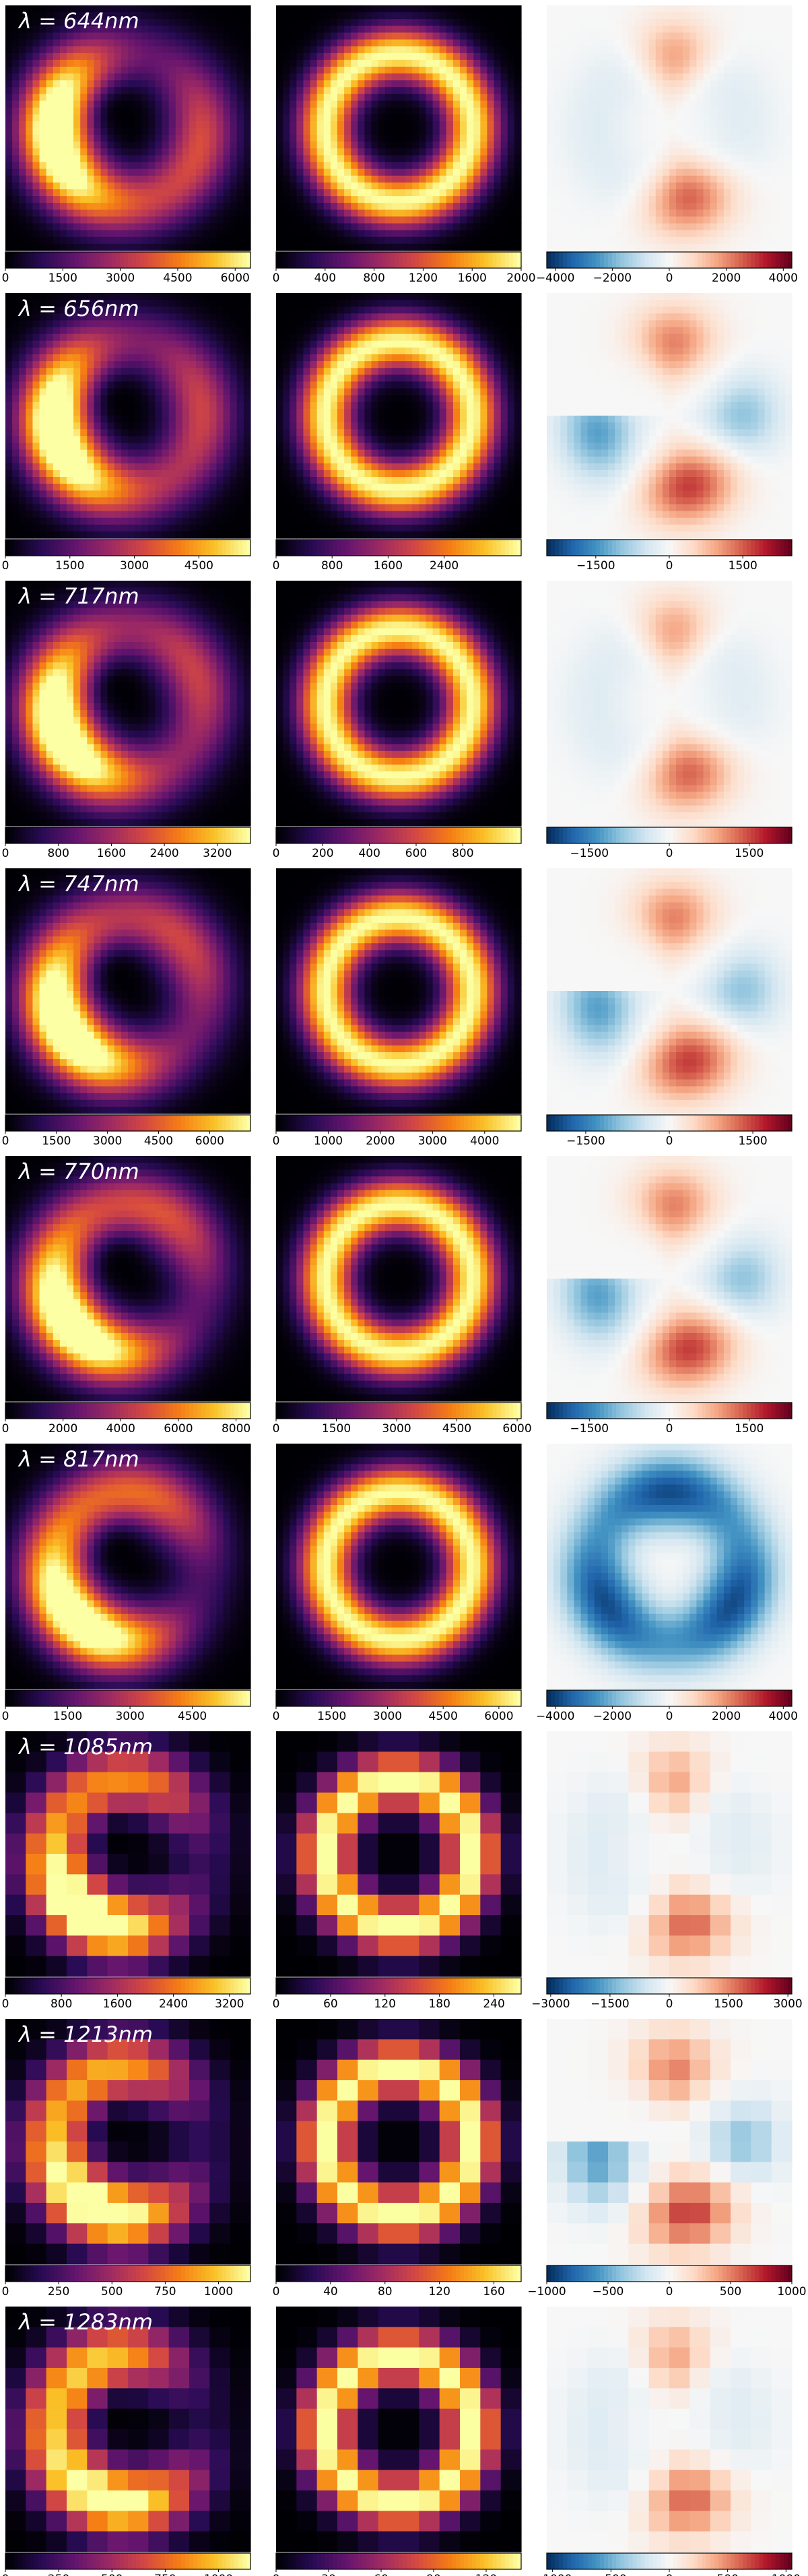 The width and height of the screenshot is (808, 2576). I want to click on colorbar-tick-label: 3200, so click(217, 854).